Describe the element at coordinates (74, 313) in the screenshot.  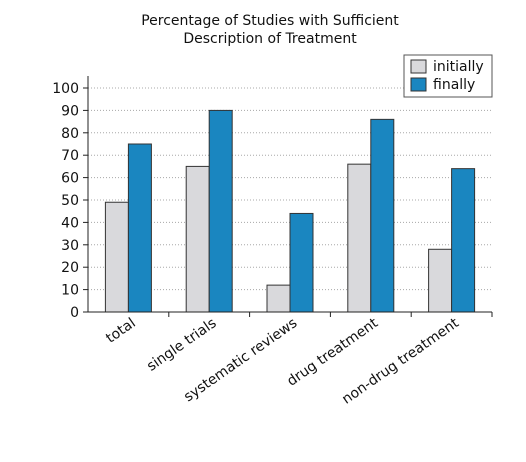
I see `y-tick-label: 0` at that location.